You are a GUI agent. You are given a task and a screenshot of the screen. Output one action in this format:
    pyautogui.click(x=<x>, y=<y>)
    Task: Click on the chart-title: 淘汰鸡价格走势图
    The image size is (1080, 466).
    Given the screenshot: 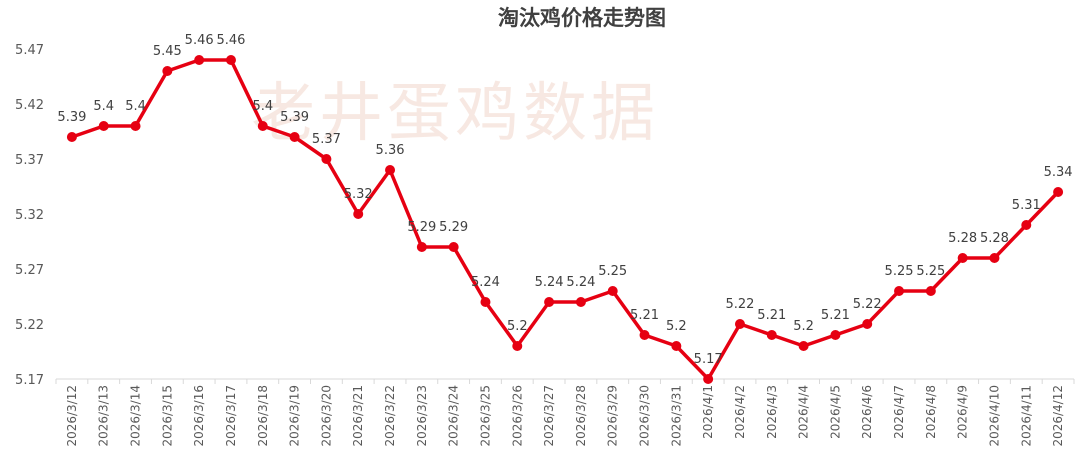 What is the action you would take?
    pyautogui.click(x=582, y=17)
    